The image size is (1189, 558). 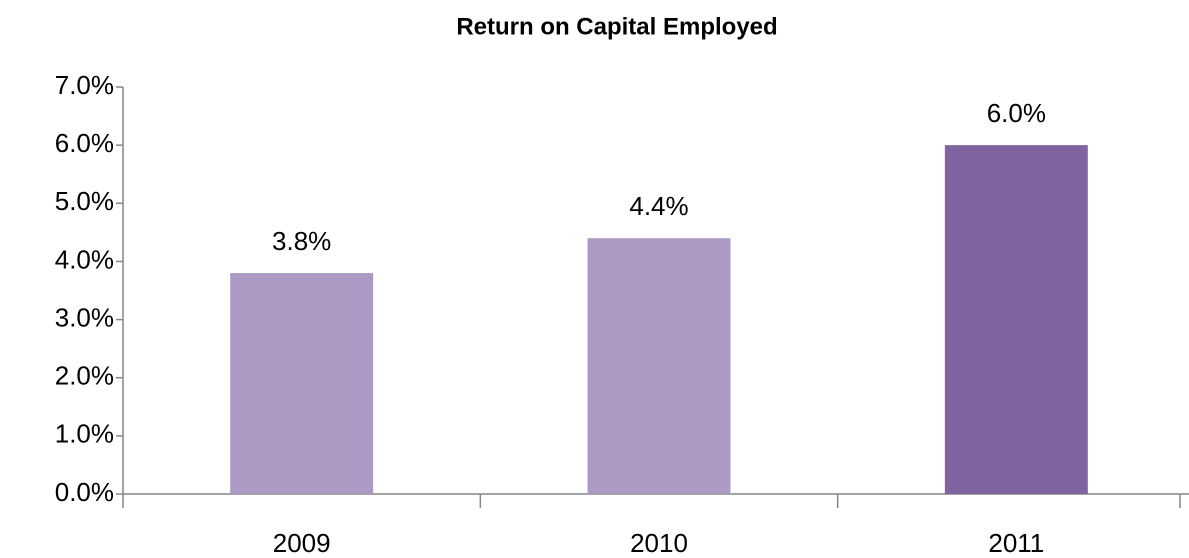 What do you see at coordinates (84, 85) in the screenshot?
I see `y-tick-label: 7.0%` at bounding box center [84, 85].